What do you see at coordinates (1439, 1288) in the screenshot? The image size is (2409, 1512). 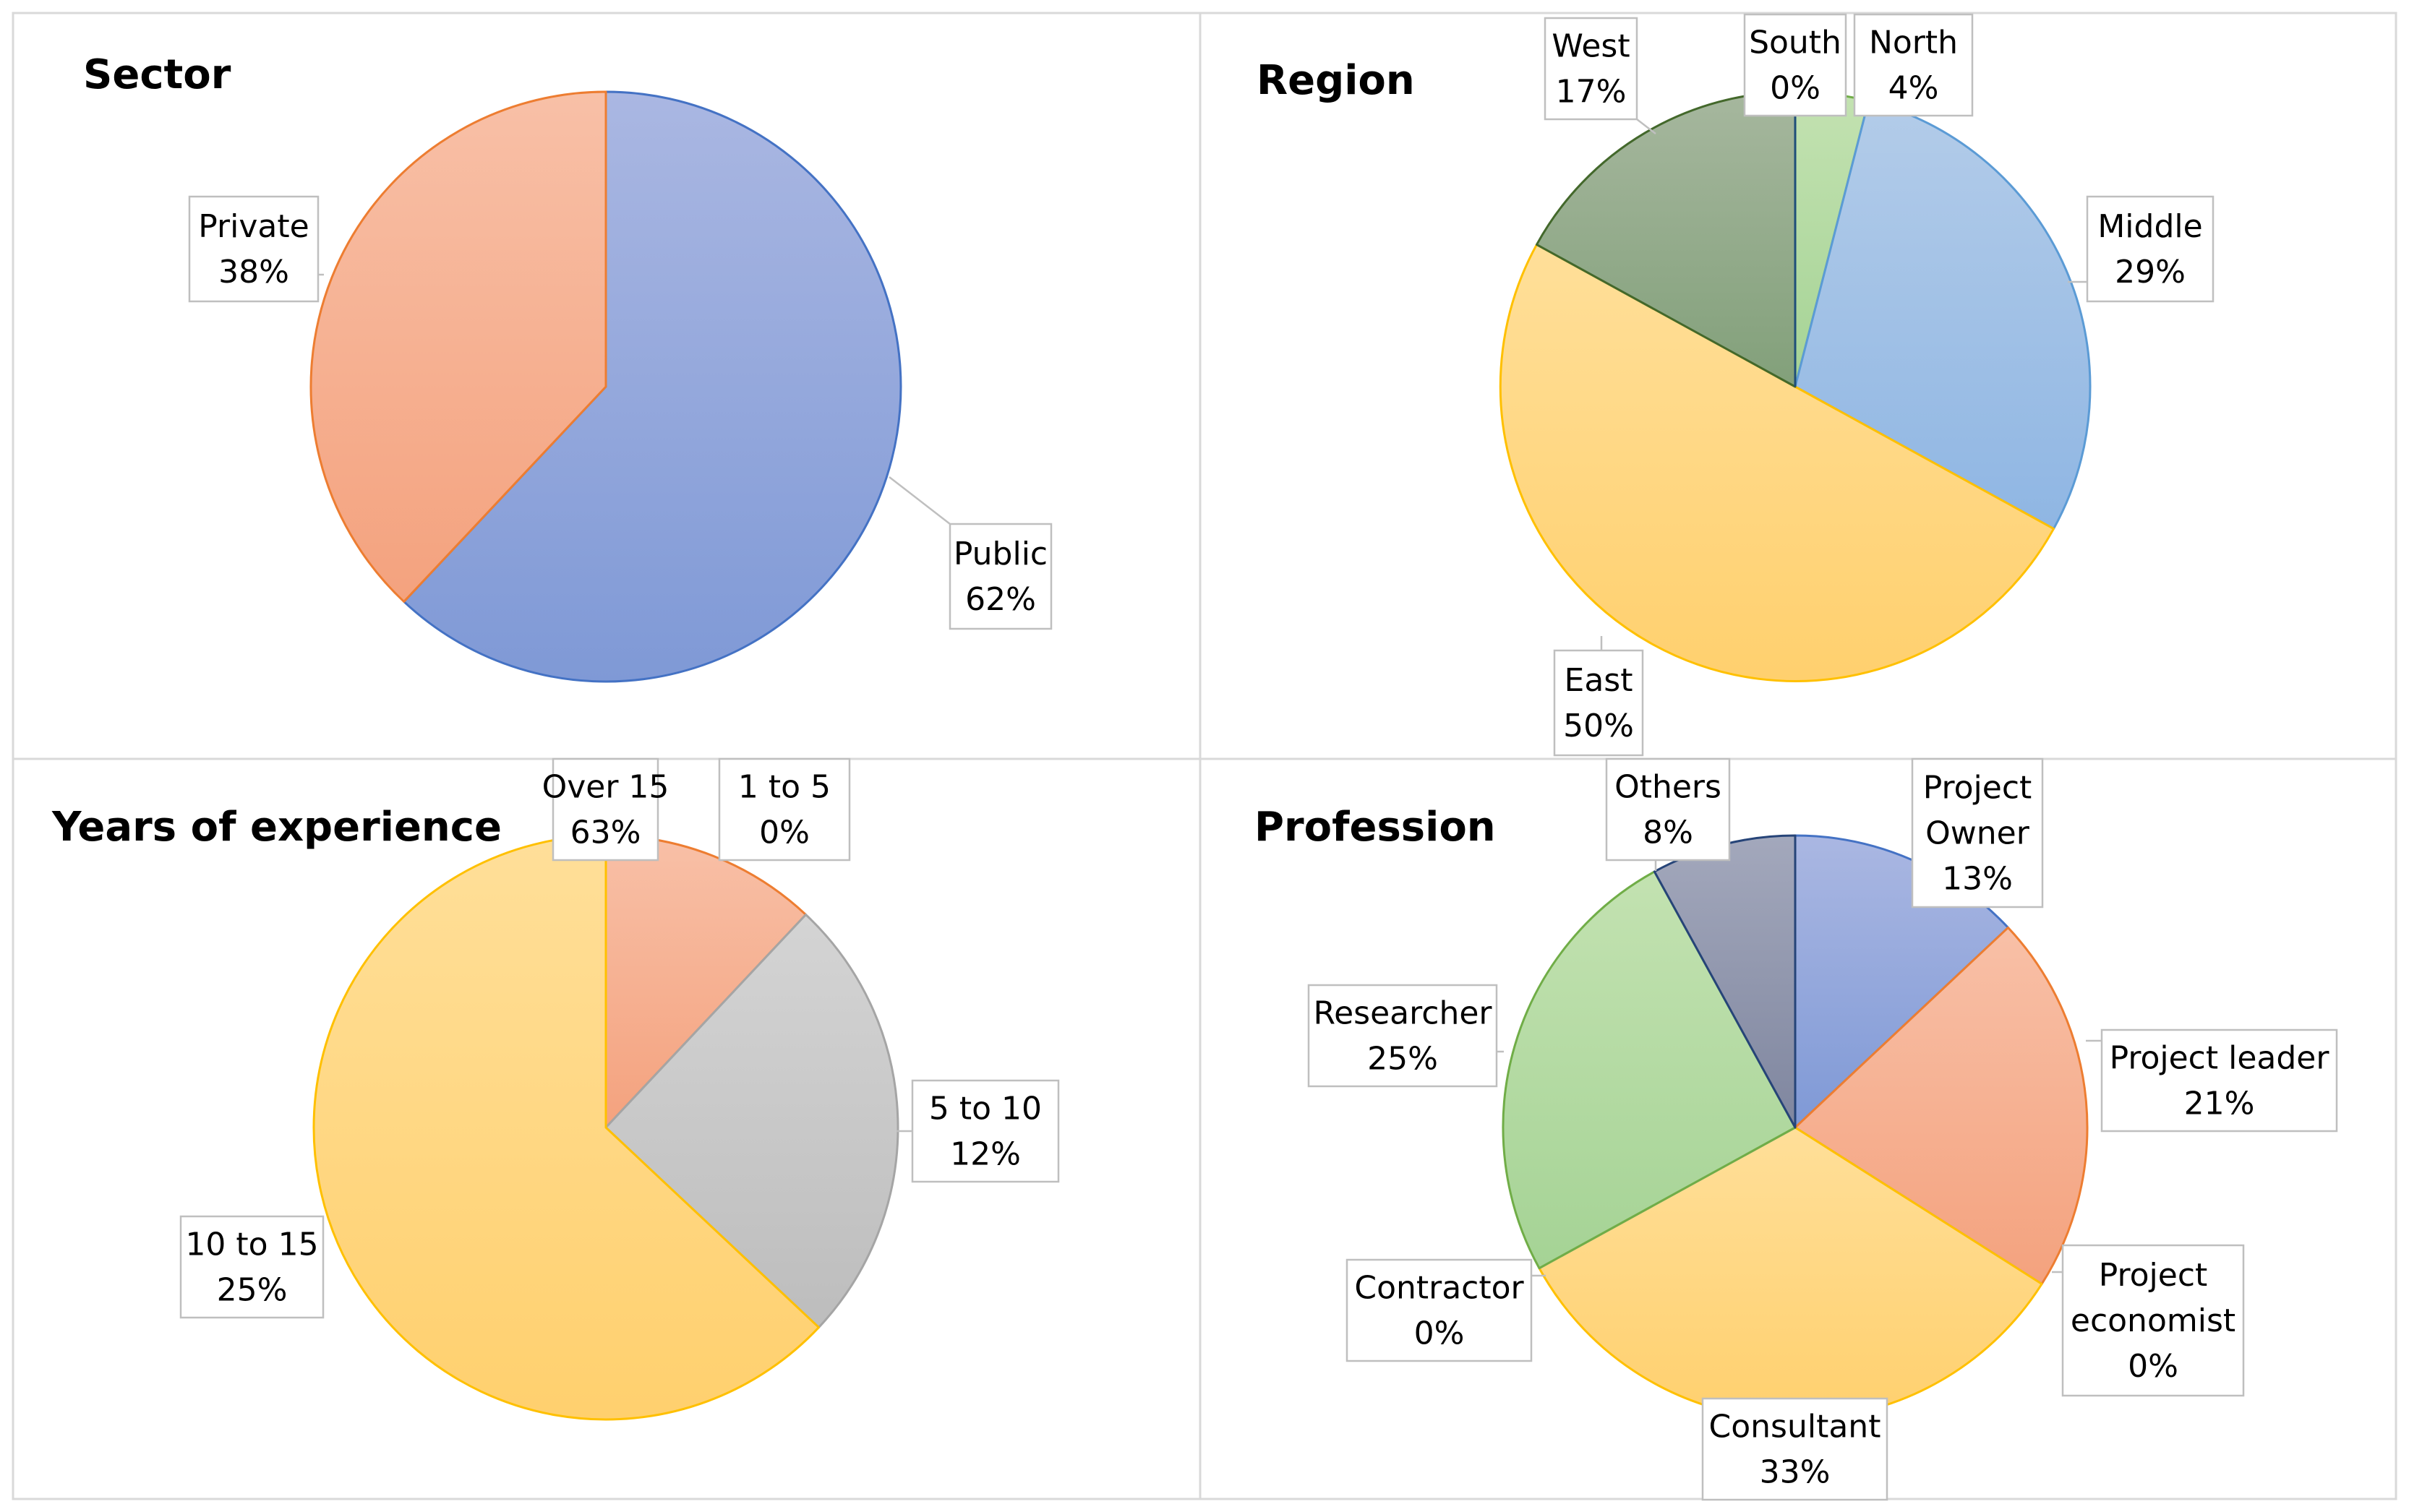 I see `label-name-contractor: Contractor` at bounding box center [1439, 1288].